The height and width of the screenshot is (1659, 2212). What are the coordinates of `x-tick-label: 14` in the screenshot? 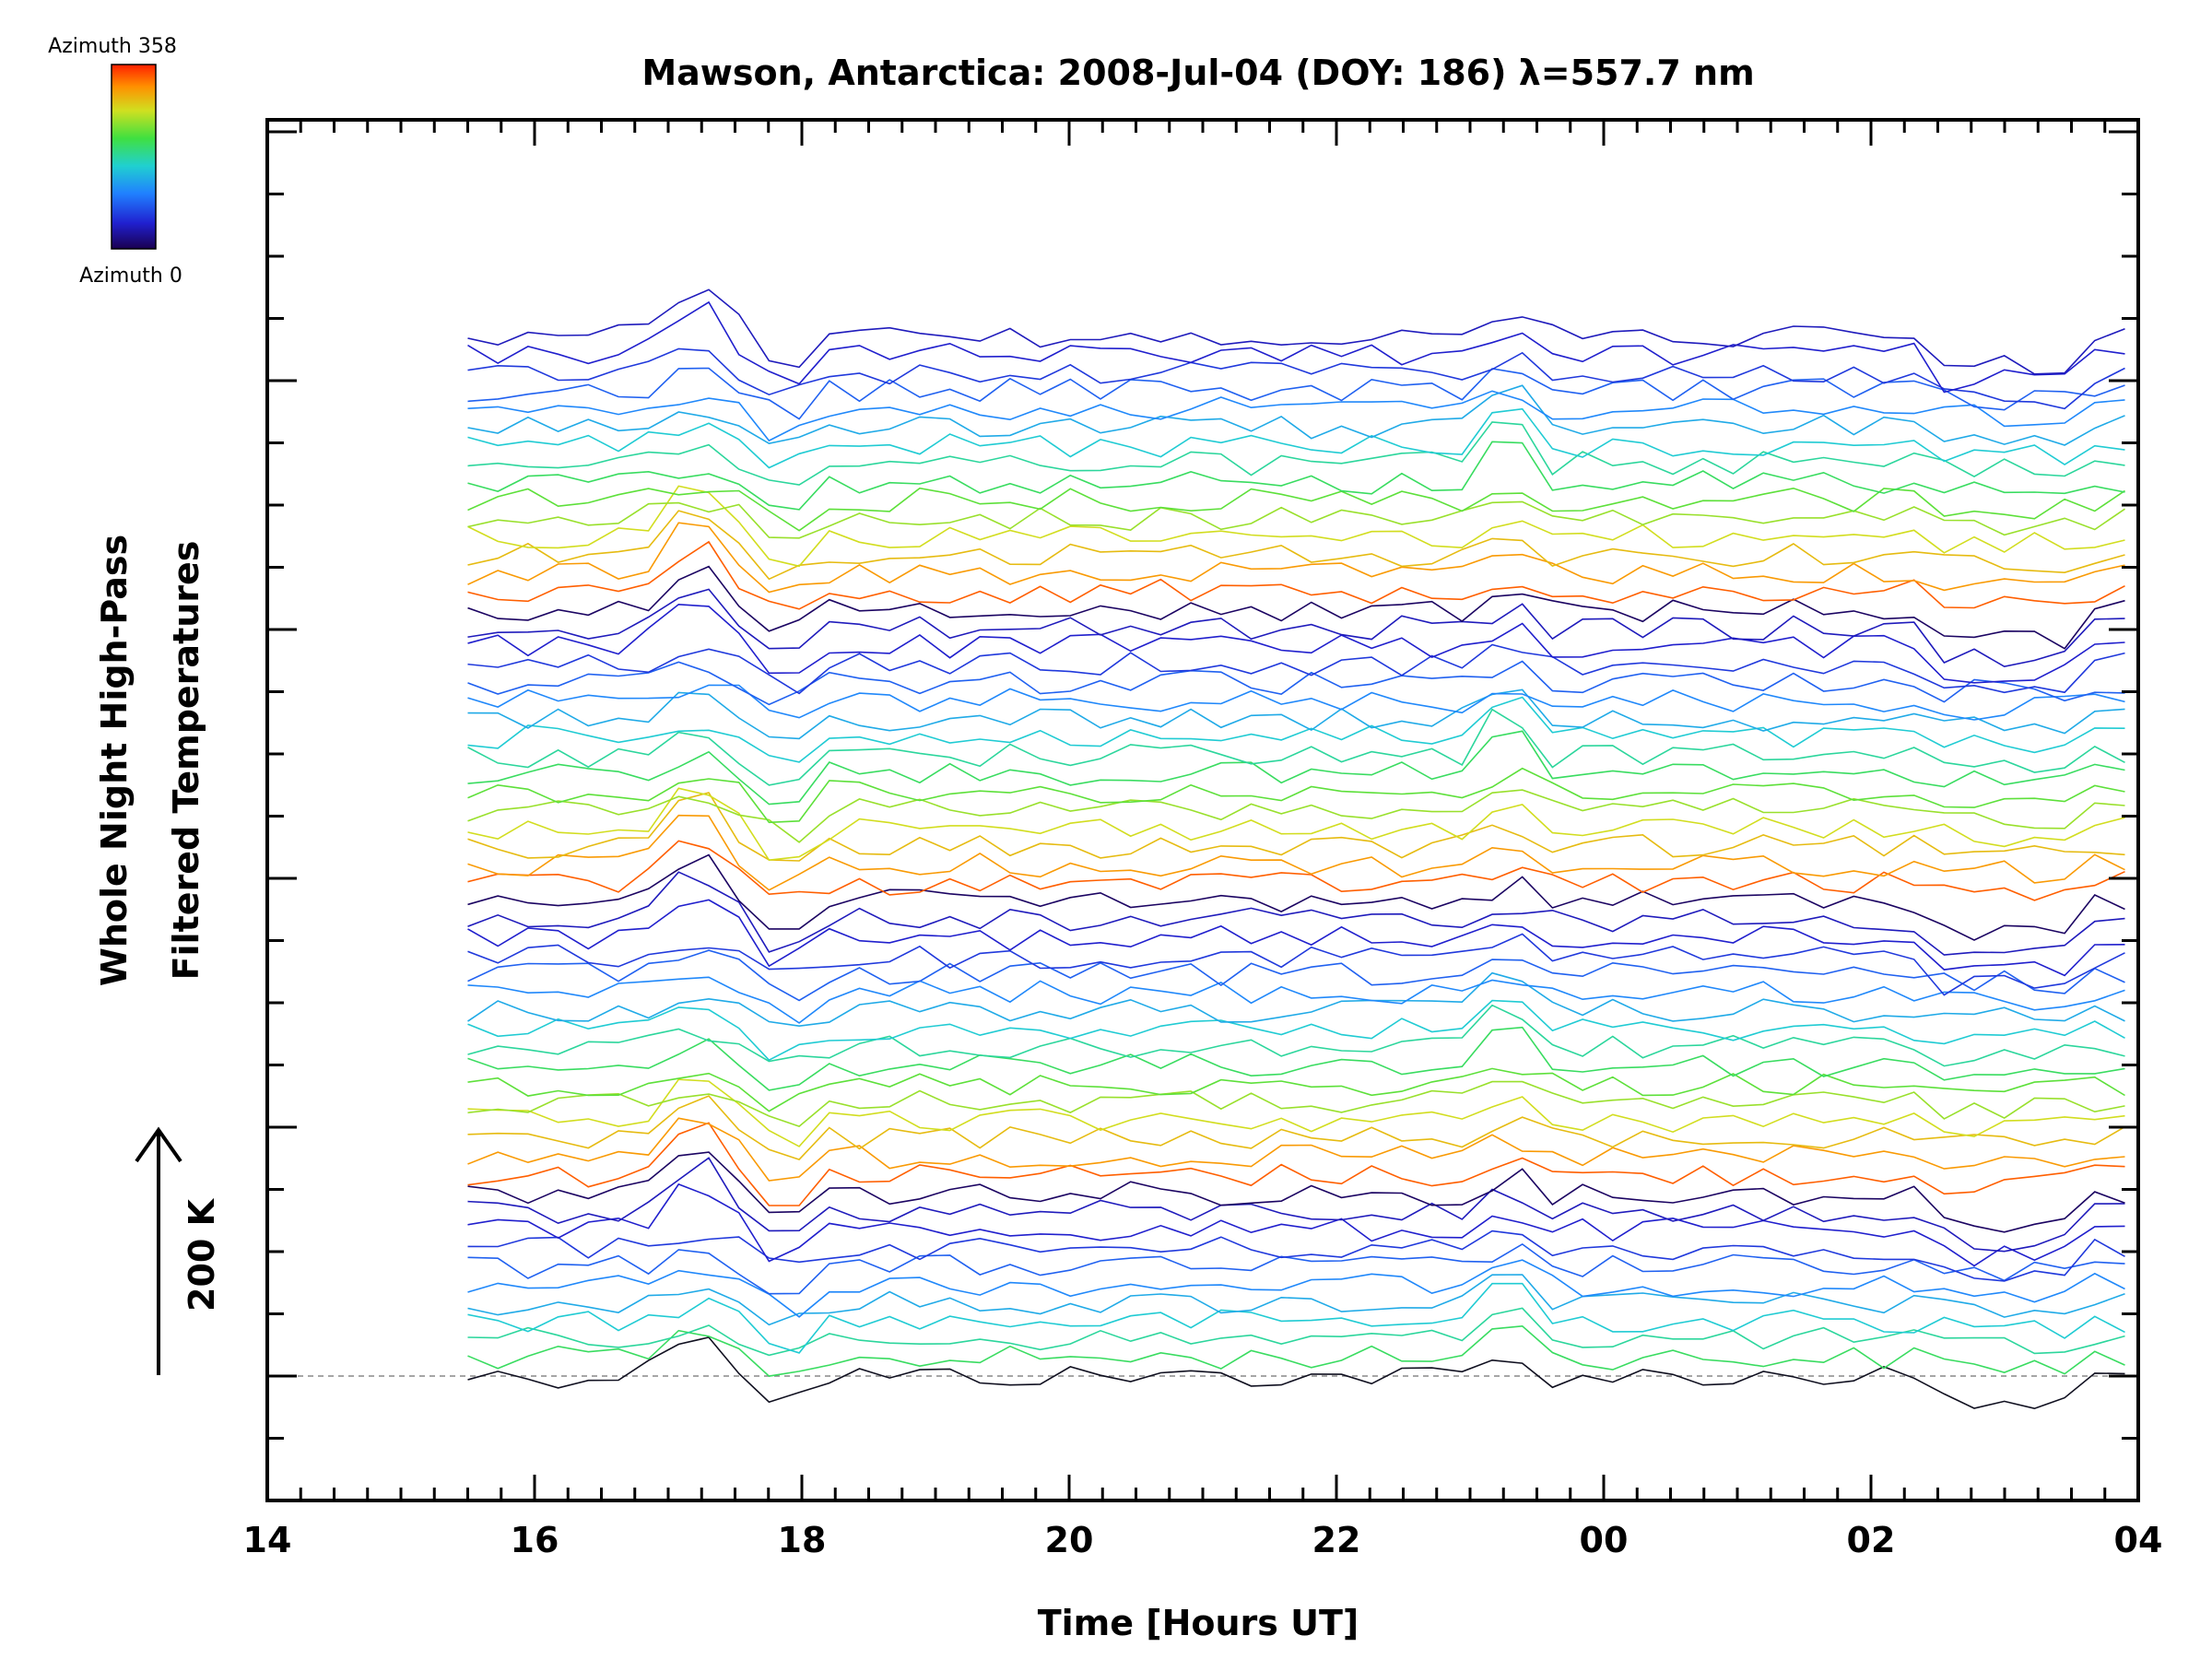 It's located at (267, 1540).